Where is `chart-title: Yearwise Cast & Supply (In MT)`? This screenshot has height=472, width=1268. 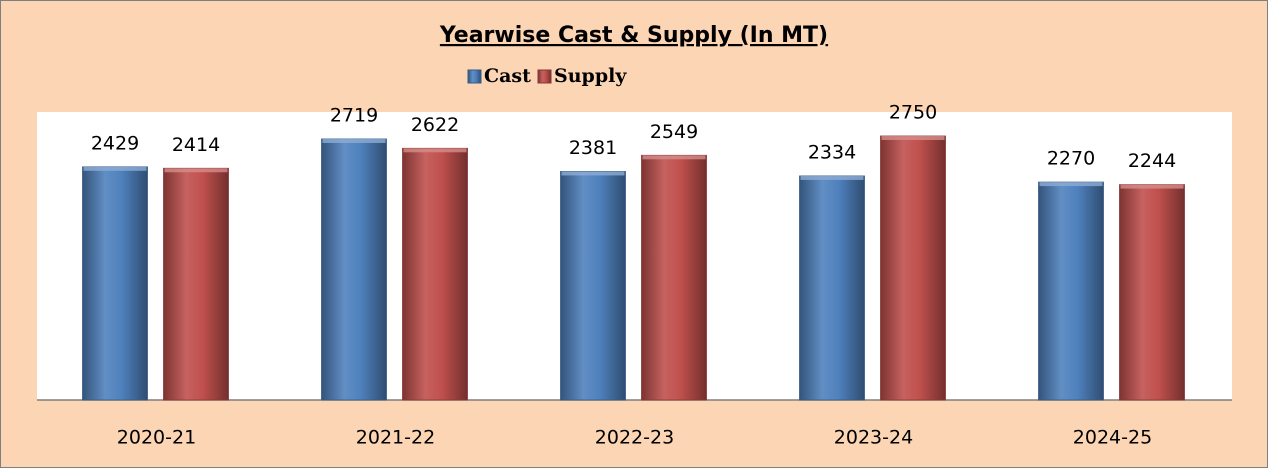
chart-title: Yearwise Cast & Supply (In MT) is located at coordinates (633, 35).